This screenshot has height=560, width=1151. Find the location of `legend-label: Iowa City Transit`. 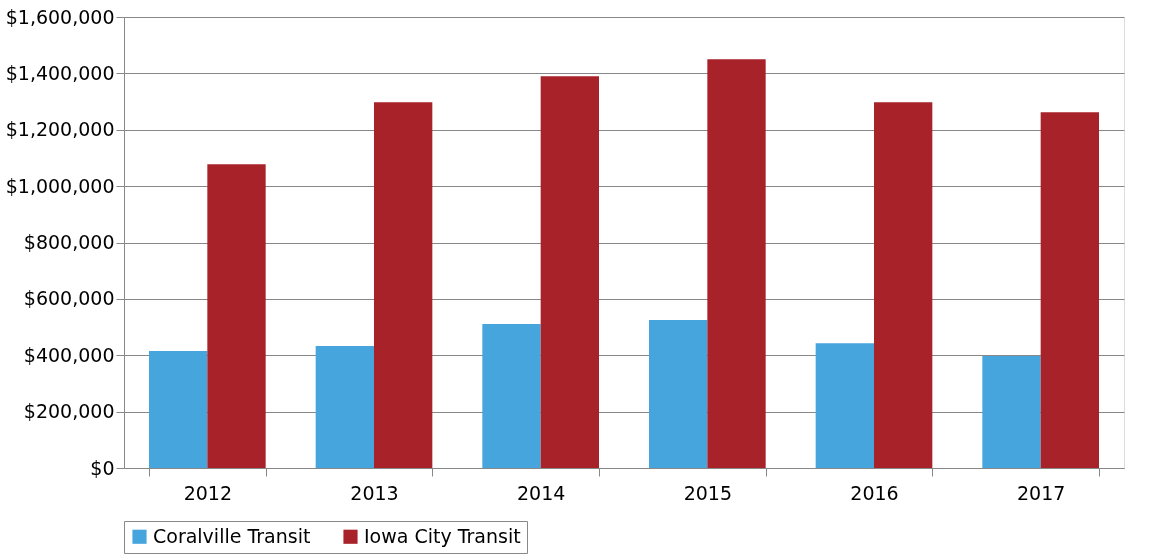

legend-label: Iowa City Transit is located at coordinates (442, 535).